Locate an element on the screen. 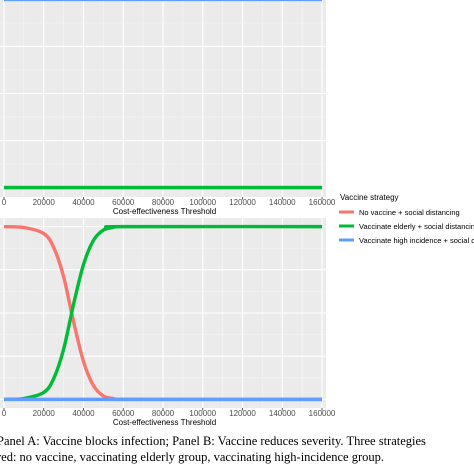  panel-a-x-tick-label: 80000 is located at coordinates (163, 202).